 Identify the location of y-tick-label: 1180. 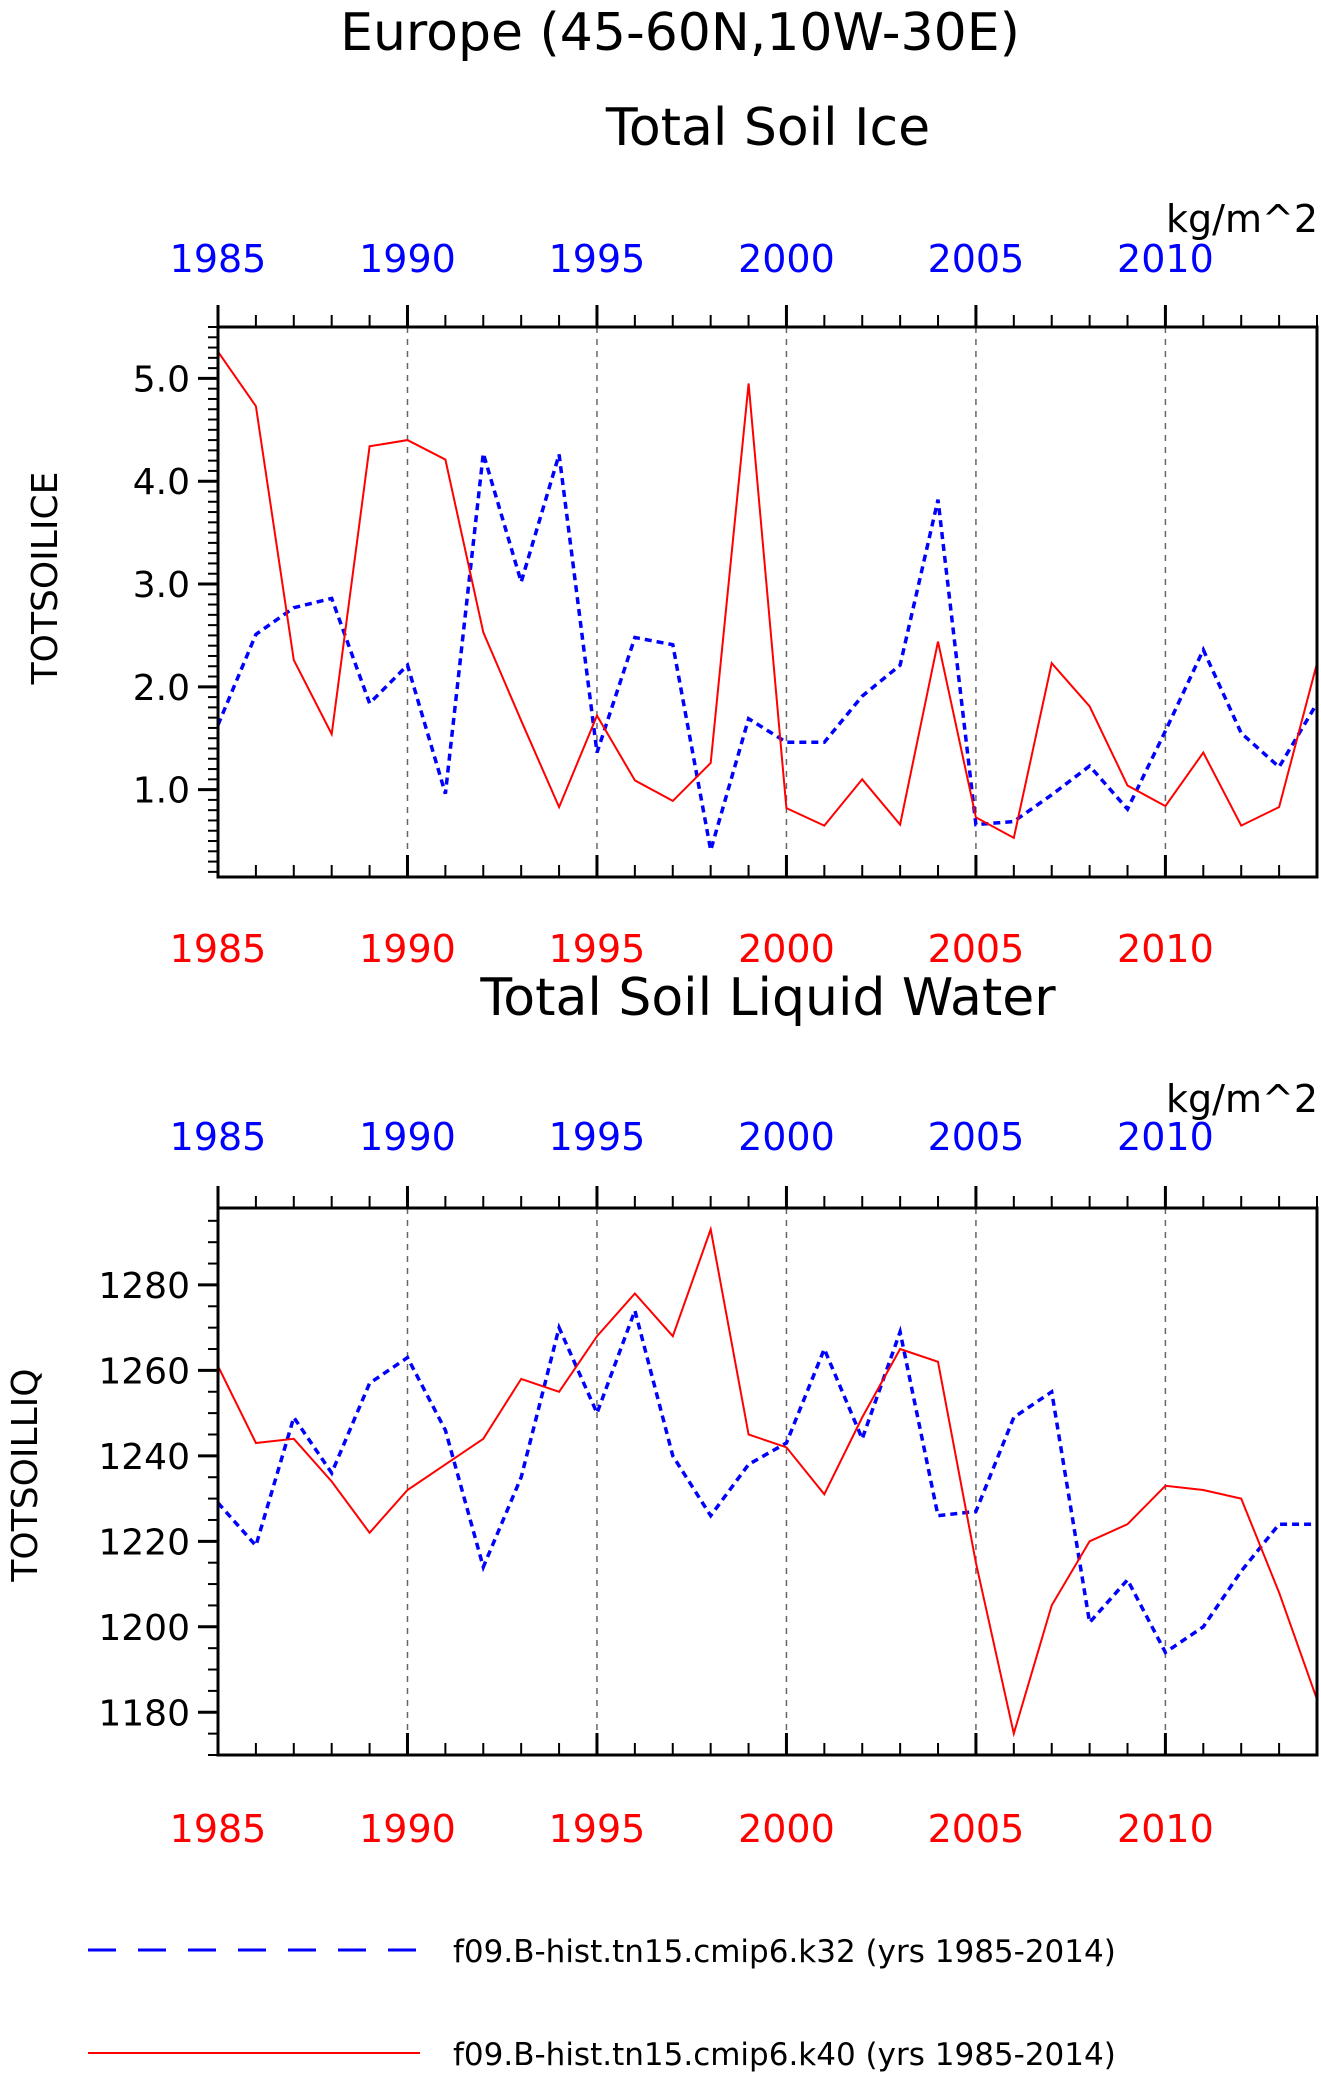
(144, 1713).